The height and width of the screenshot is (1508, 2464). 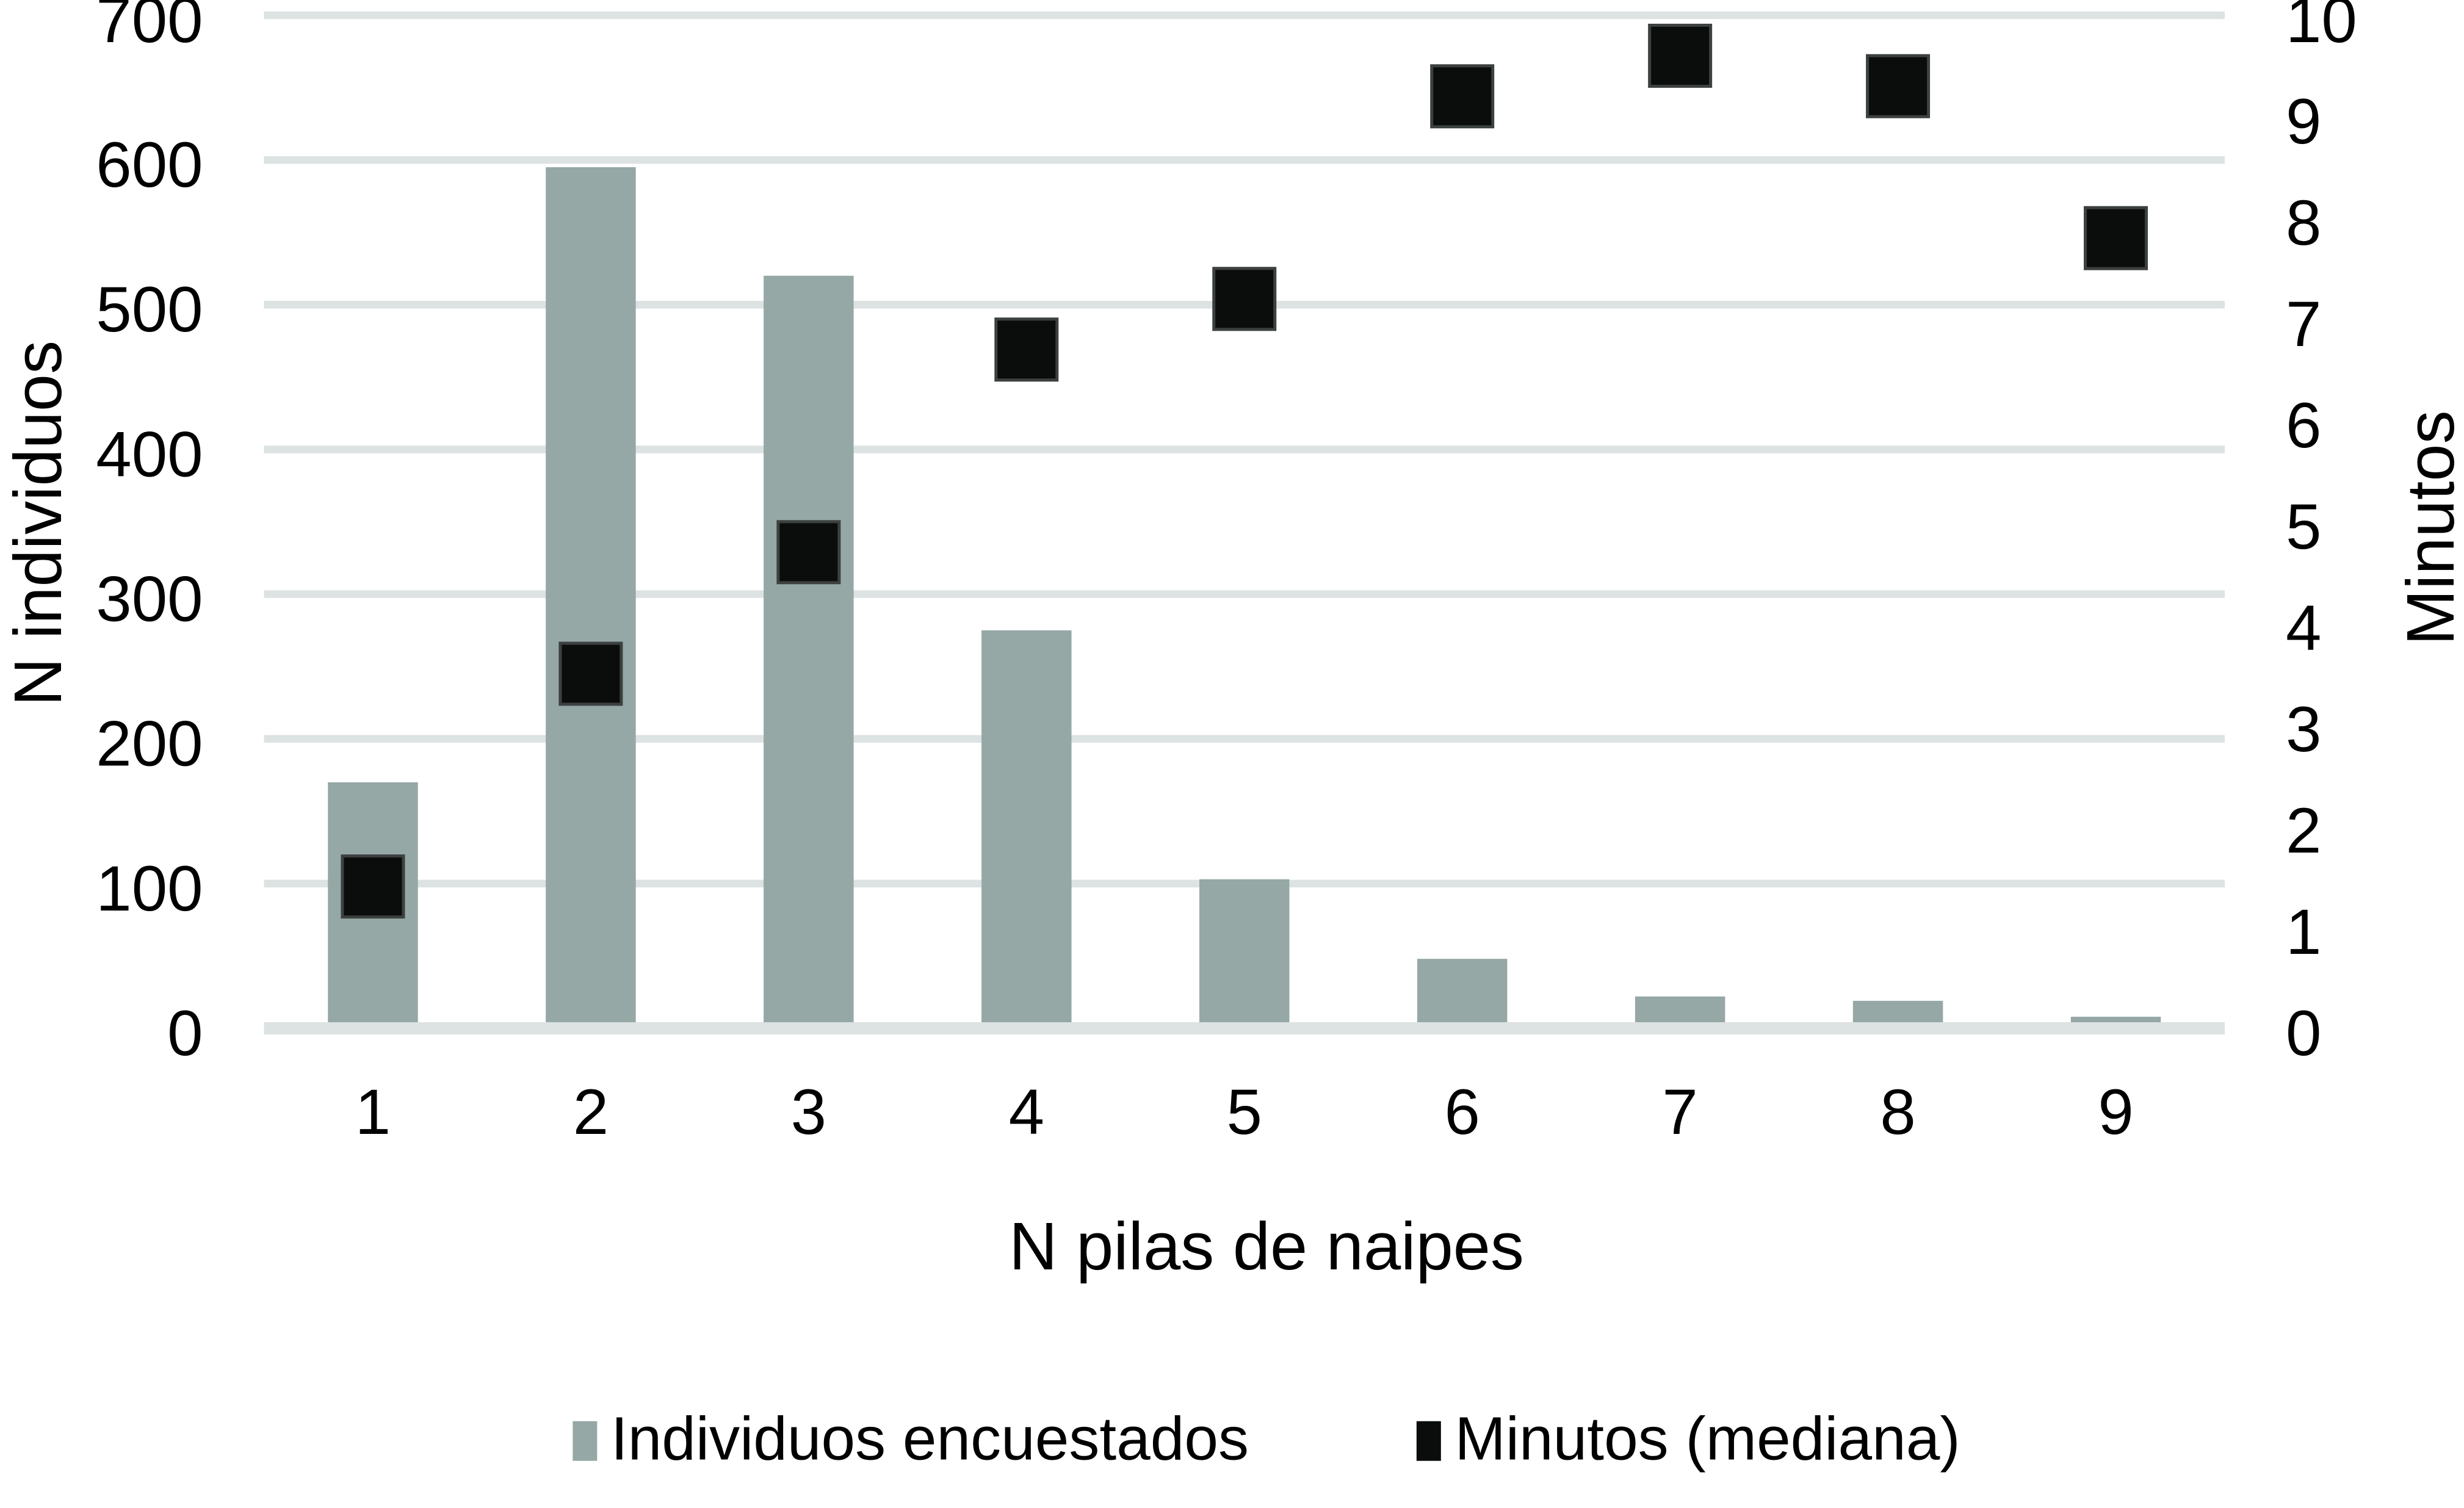 What do you see at coordinates (2303, 831) in the screenshot?
I see `y-right-tick-2: 2` at bounding box center [2303, 831].